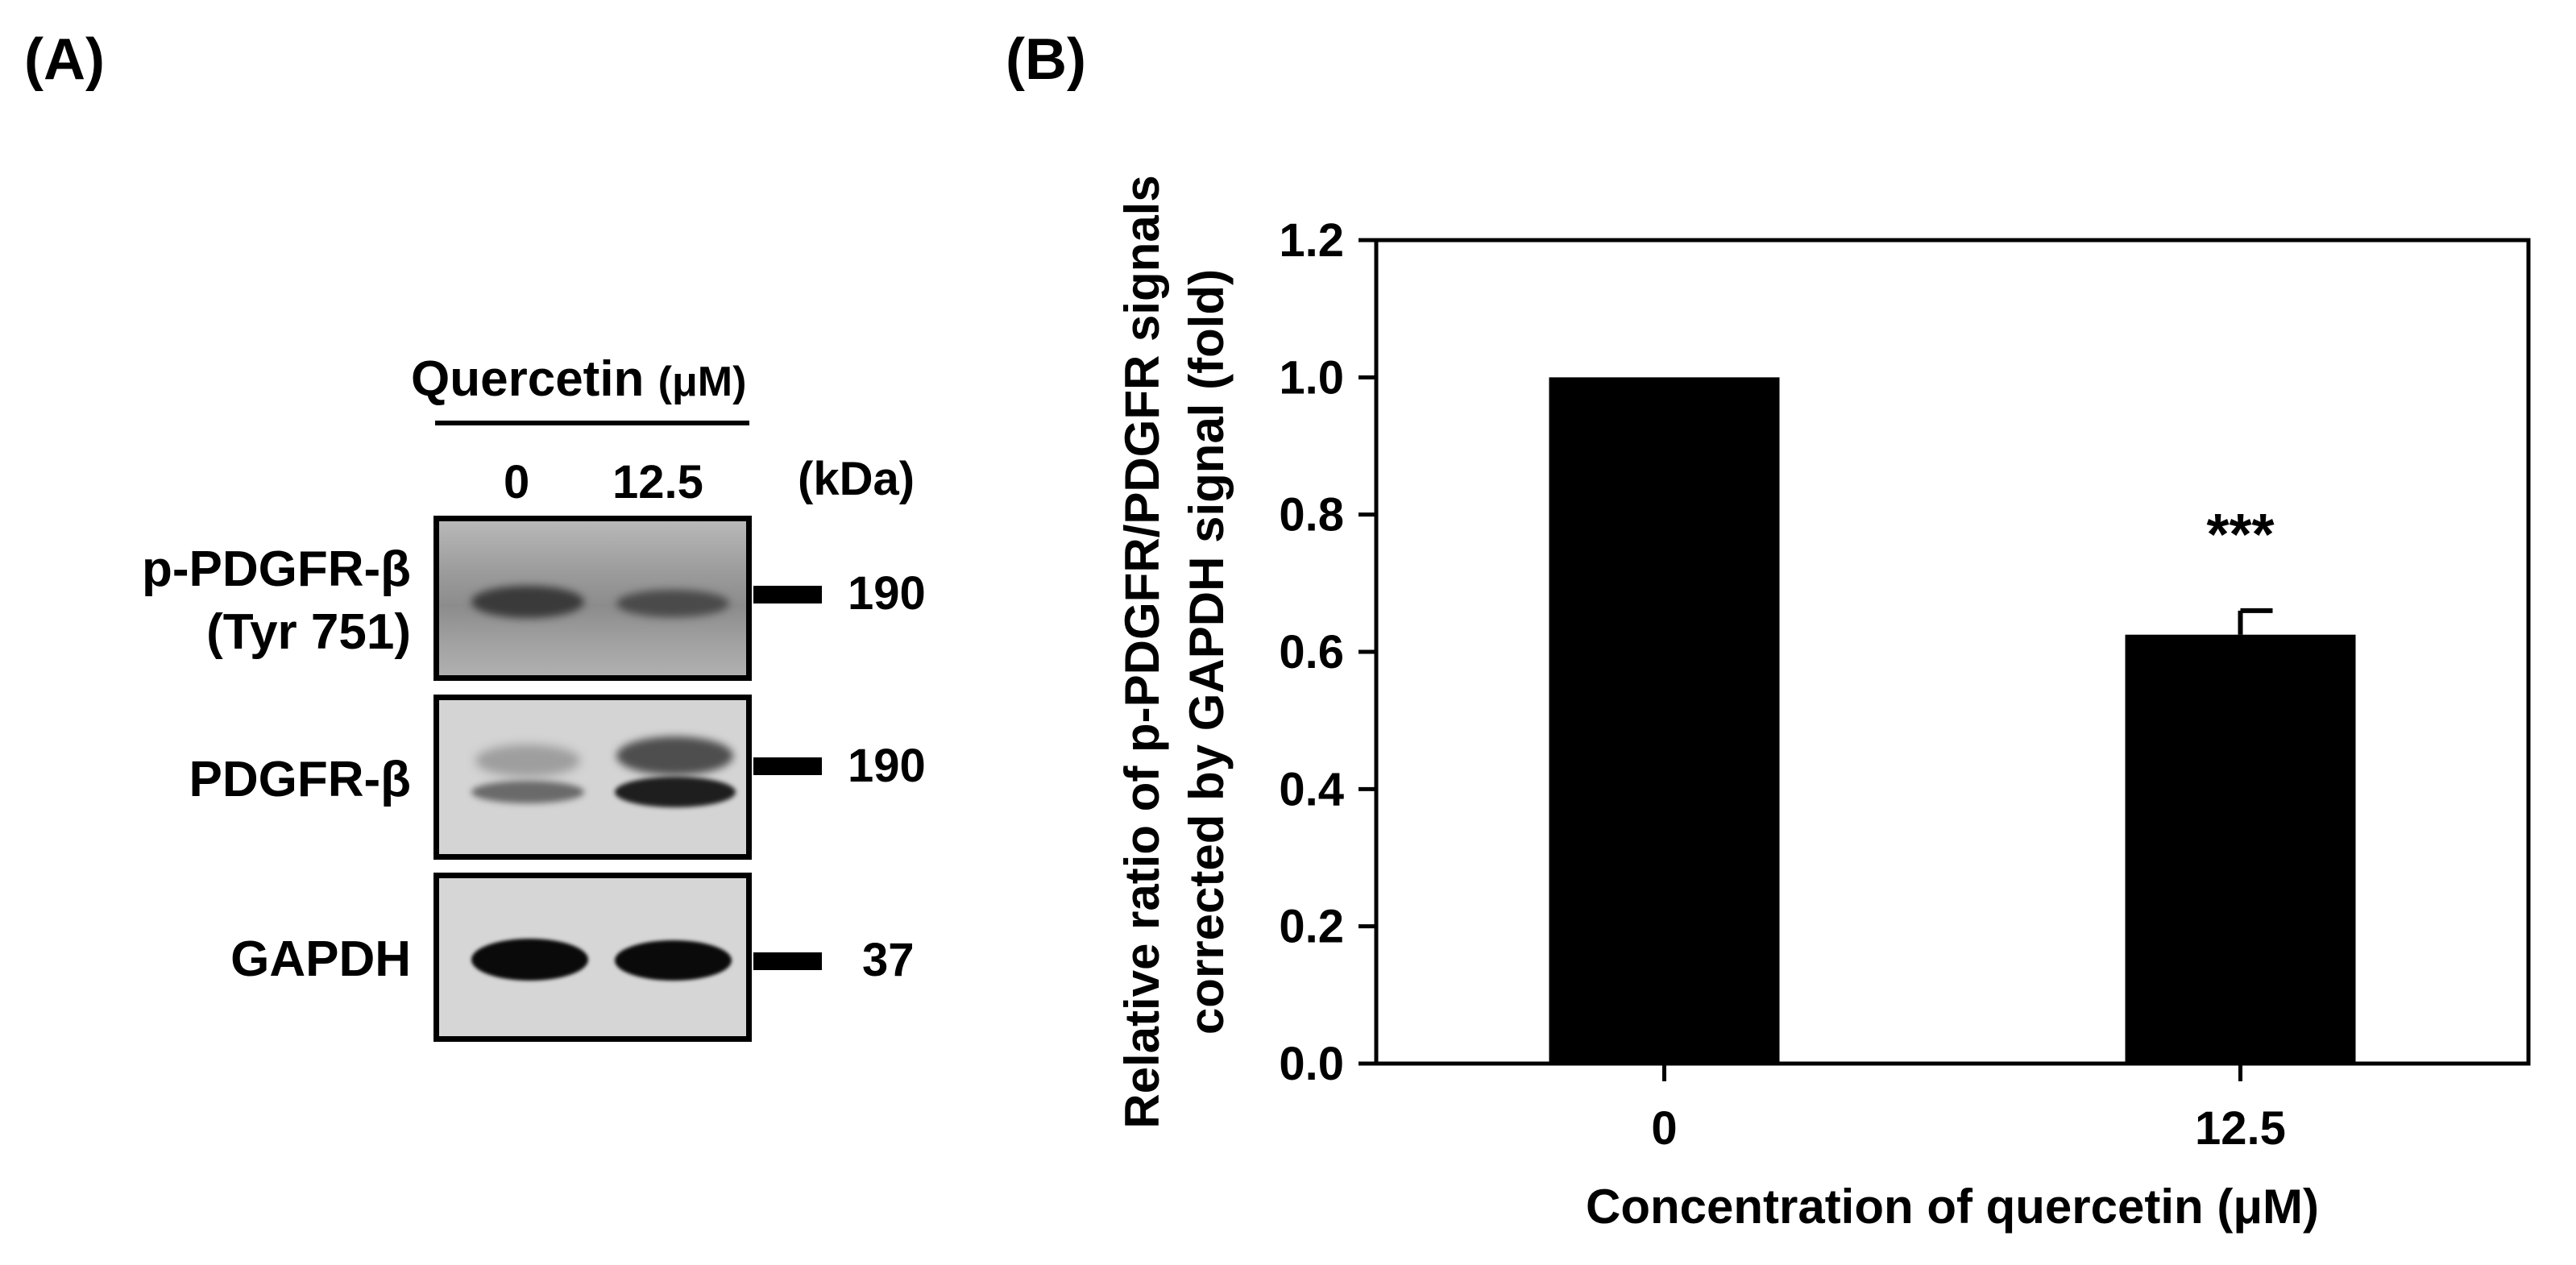  I want to click on y-tick-label: 1.2, so click(1311, 240).